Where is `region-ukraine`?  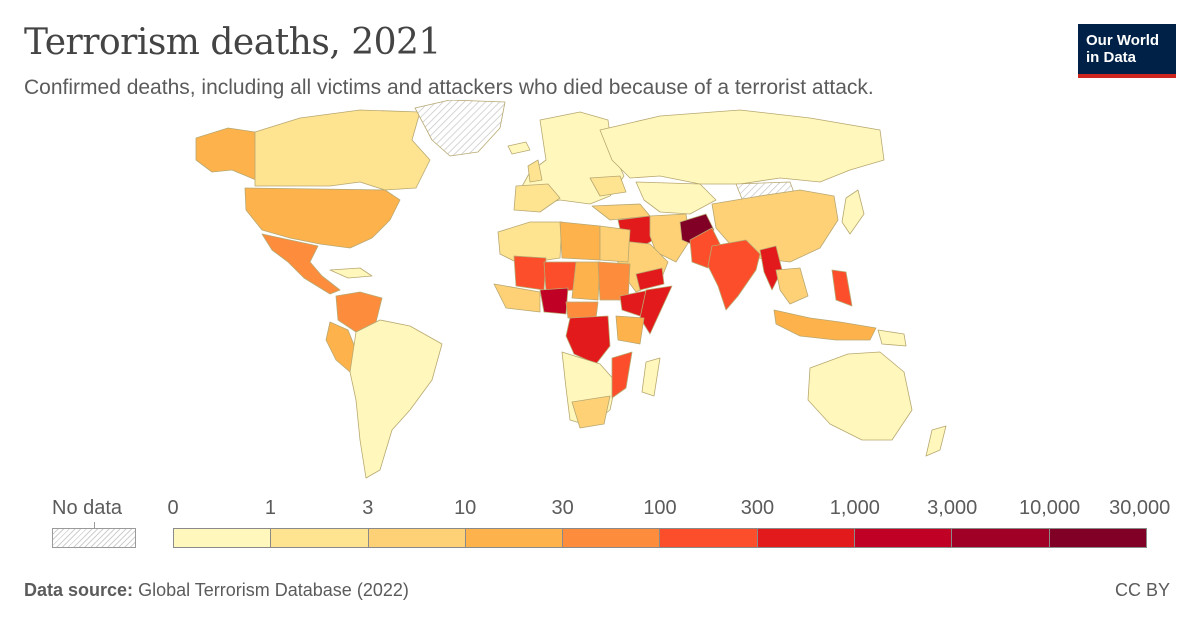
region-ukraine is located at coordinates (608, 186).